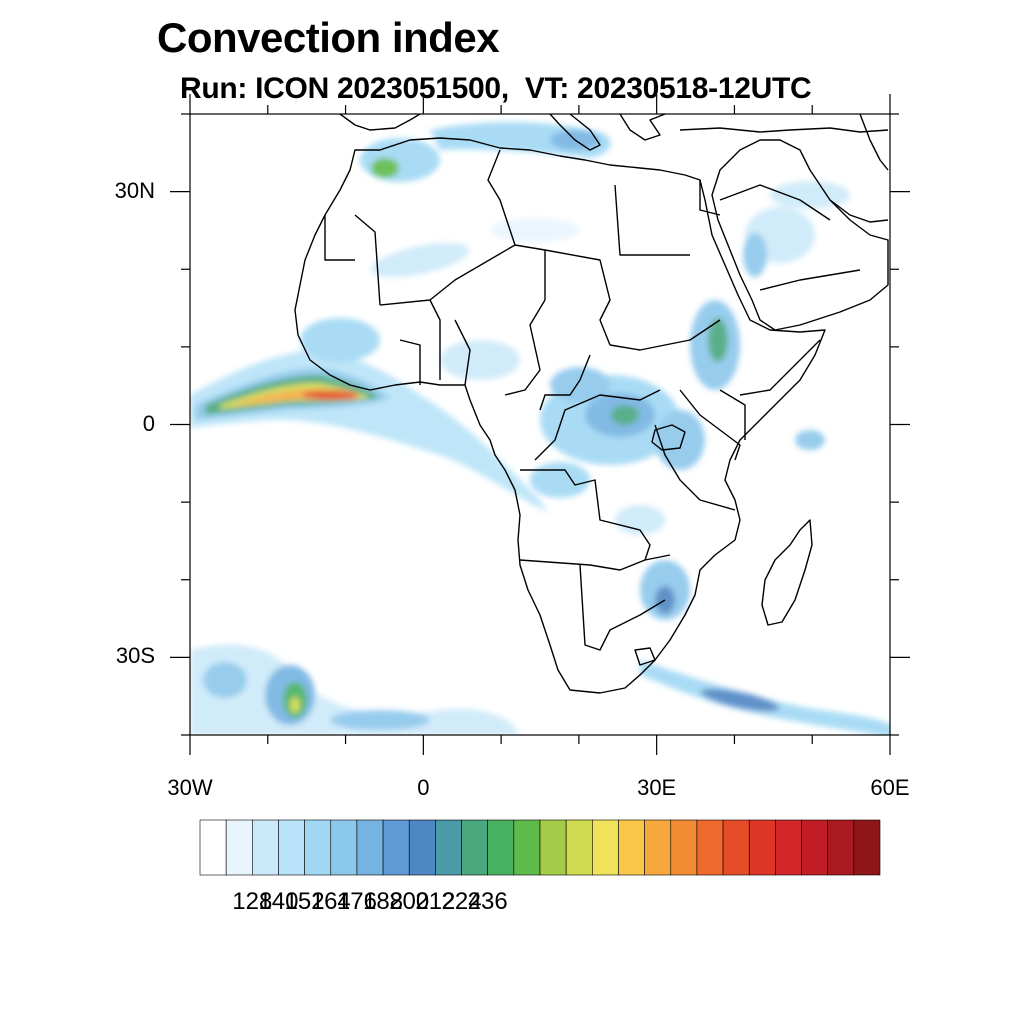  What do you see at coordinates (800, 235) in the screenshot?
I see `arabia-coastline` at bounding box center [800, 235].